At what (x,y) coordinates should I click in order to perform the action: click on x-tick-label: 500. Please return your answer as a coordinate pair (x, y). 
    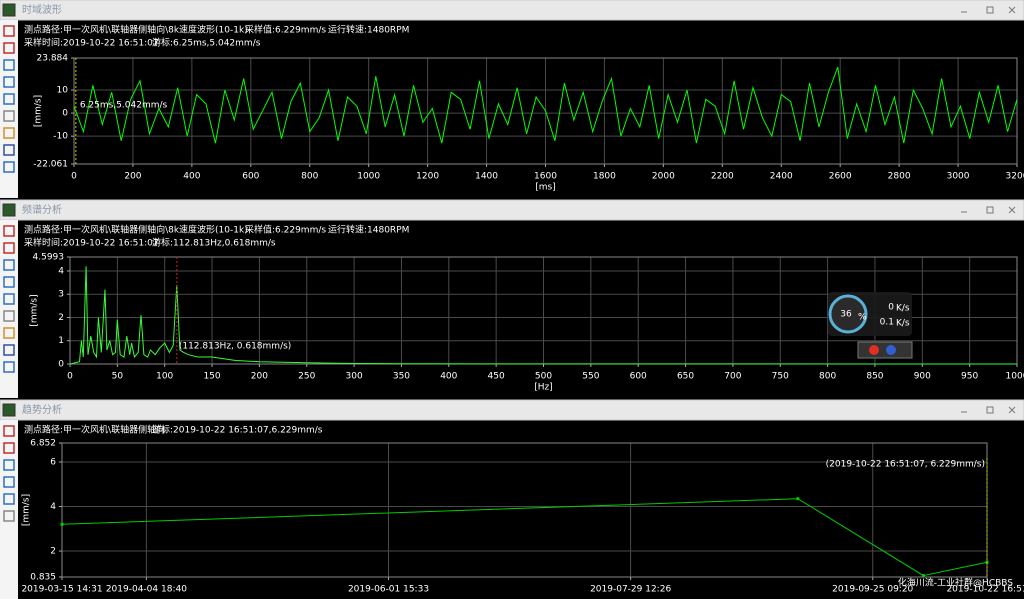
    Looking at the image, I should click on (543, 377).